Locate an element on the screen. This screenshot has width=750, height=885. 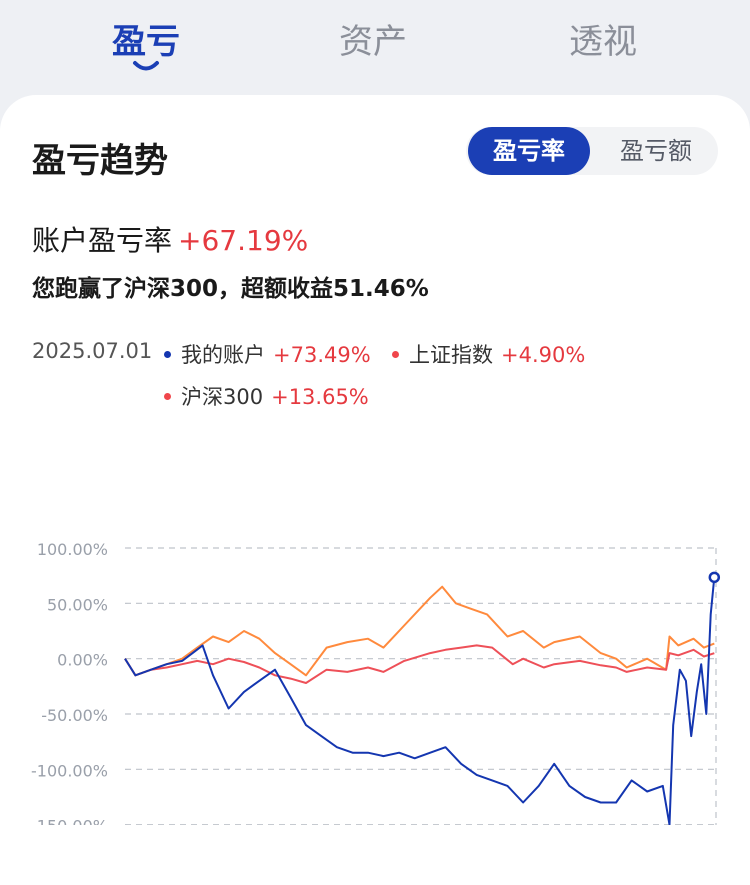
y-tick-label: -50.00% is located at coordinates (74, 715).